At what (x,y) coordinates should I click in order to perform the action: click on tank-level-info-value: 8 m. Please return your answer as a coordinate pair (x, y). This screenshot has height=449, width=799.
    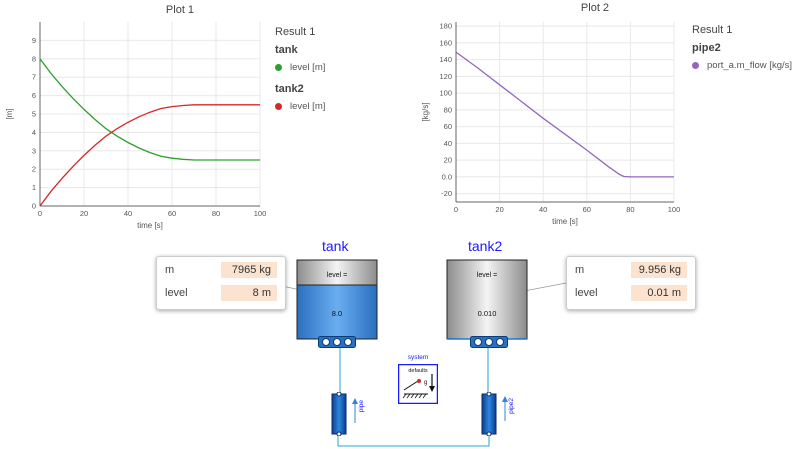
    Looking at the image, I should click on (249, 293).